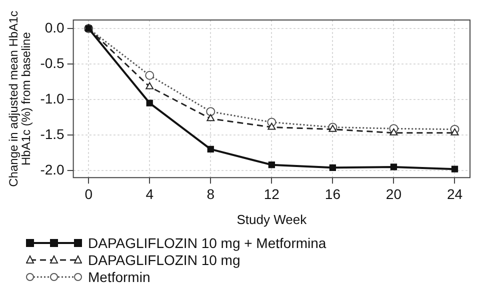 Image resolution: width=496 pixels, height=288 pixels. I want to click on y-tick-label: 0.0, so click(54, 27).